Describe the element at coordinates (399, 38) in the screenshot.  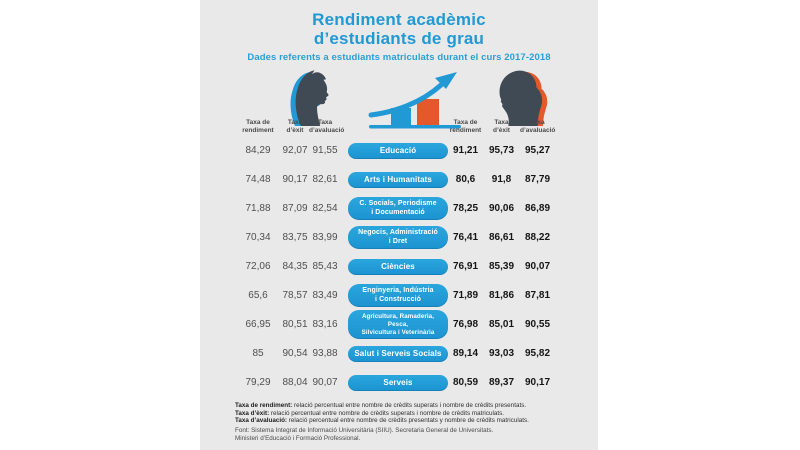
I see `page-title-line2: d’estudiants de grau` at that location.